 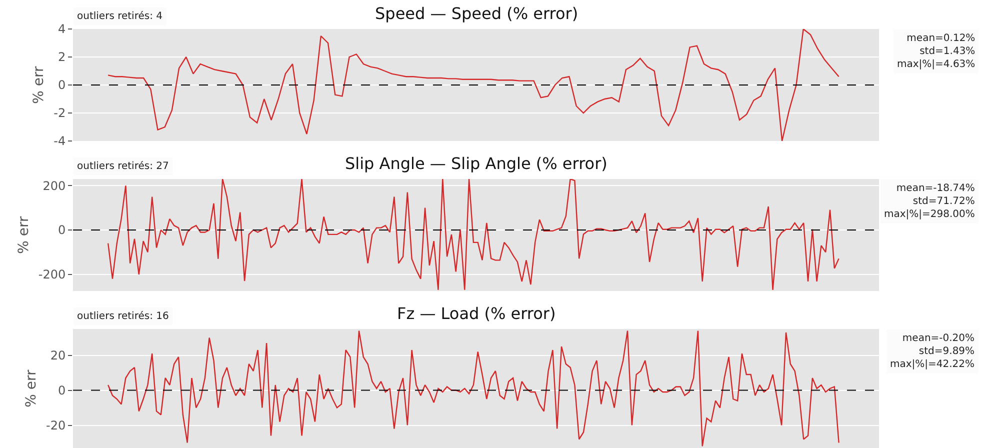 What do you see at coordinates (123, 166) in the screenshot?
I see `text: outliers retirés: 27` at bounding box center [123, 166].